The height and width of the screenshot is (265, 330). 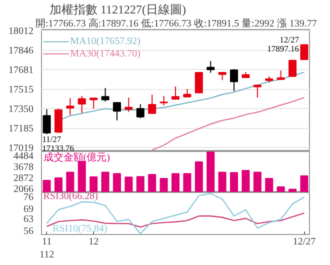 I want to click on y-tick-label: 69, so click(x=29, y=209).